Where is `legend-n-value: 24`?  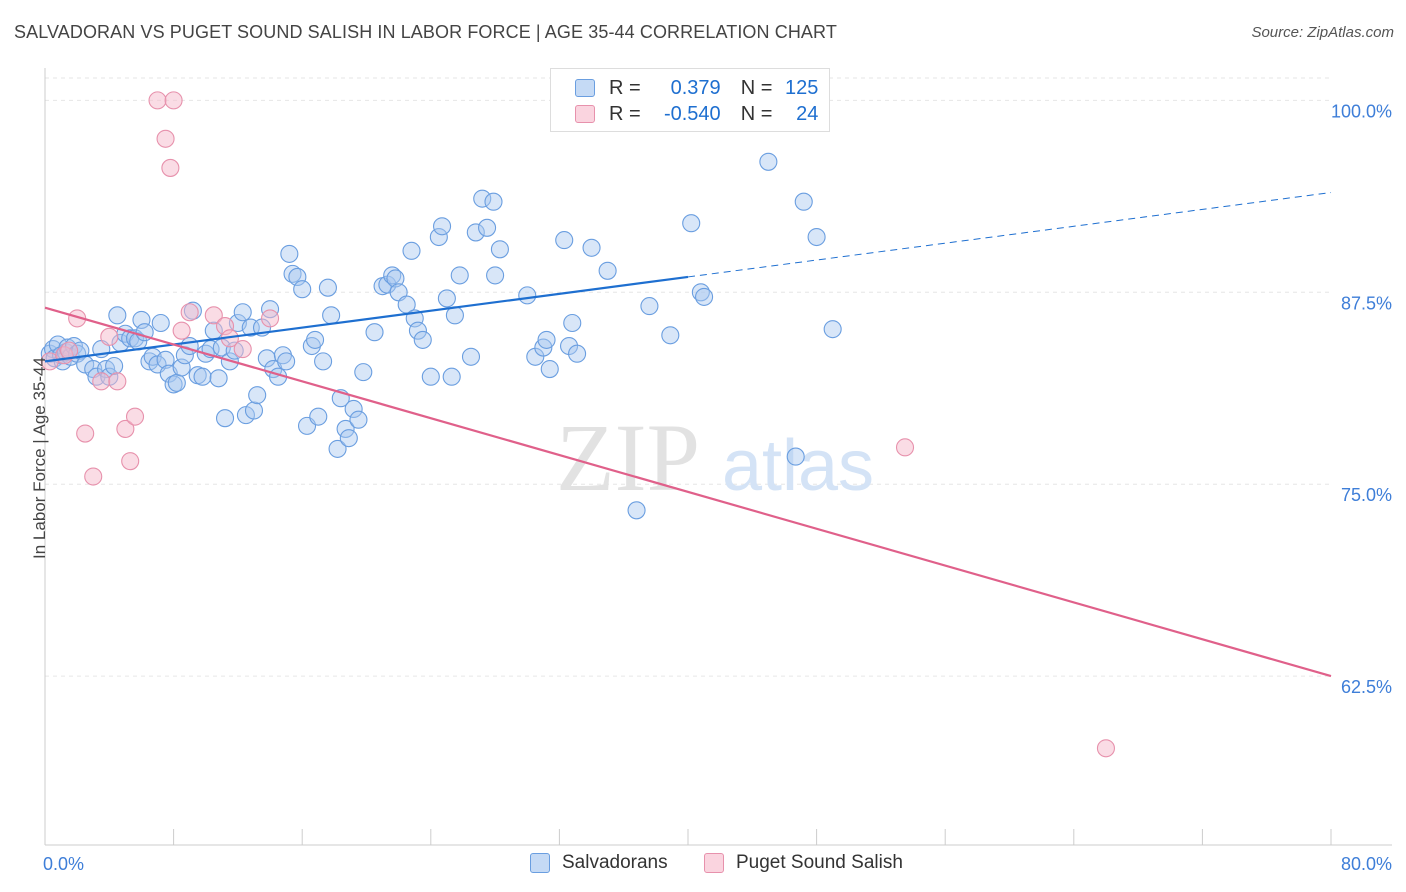 legend-n-value: 24 is located at coordinates (807, 113).